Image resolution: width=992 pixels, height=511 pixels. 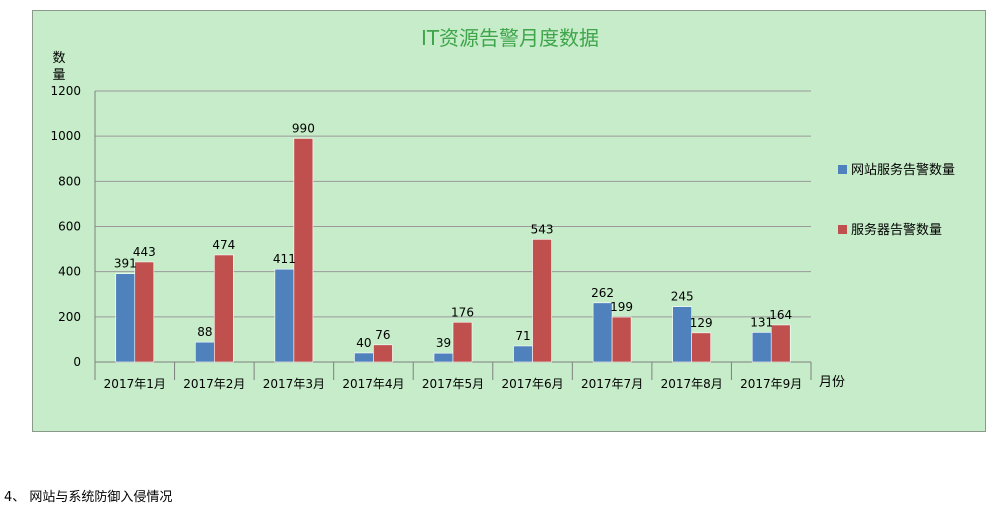 I want to click on data-label: 176, so click(x=462, y=312).